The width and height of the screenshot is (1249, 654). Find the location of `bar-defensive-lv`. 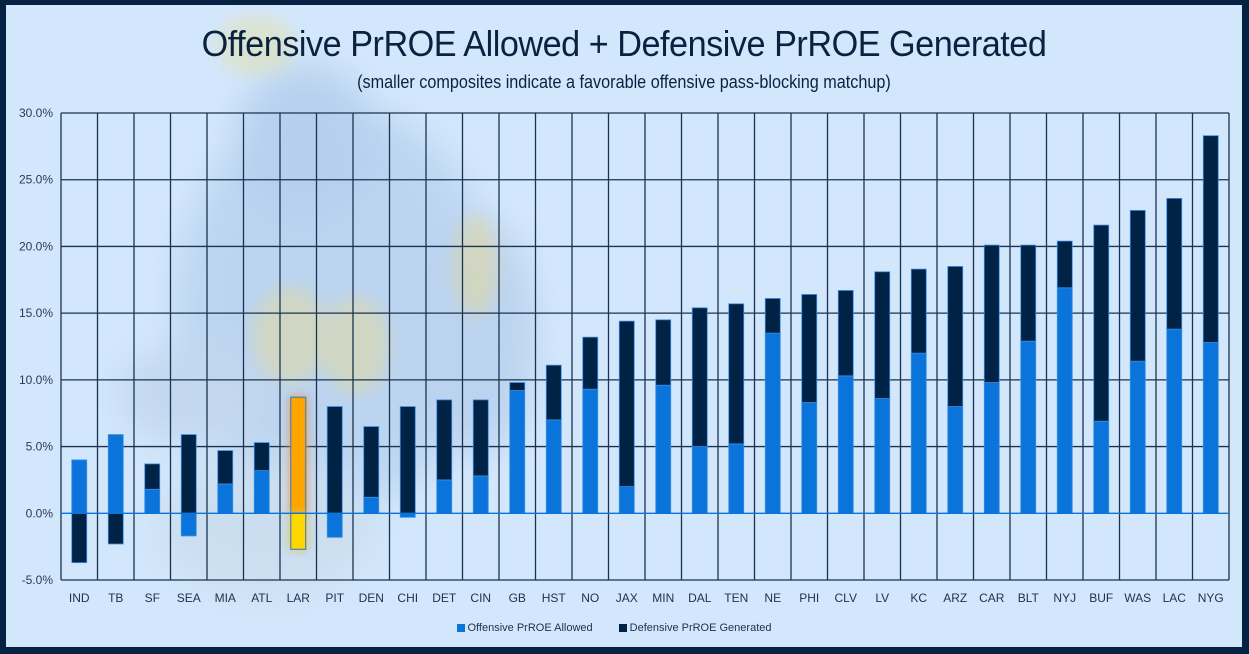

bar-defensive-lv is located at coordinates (882, 335).